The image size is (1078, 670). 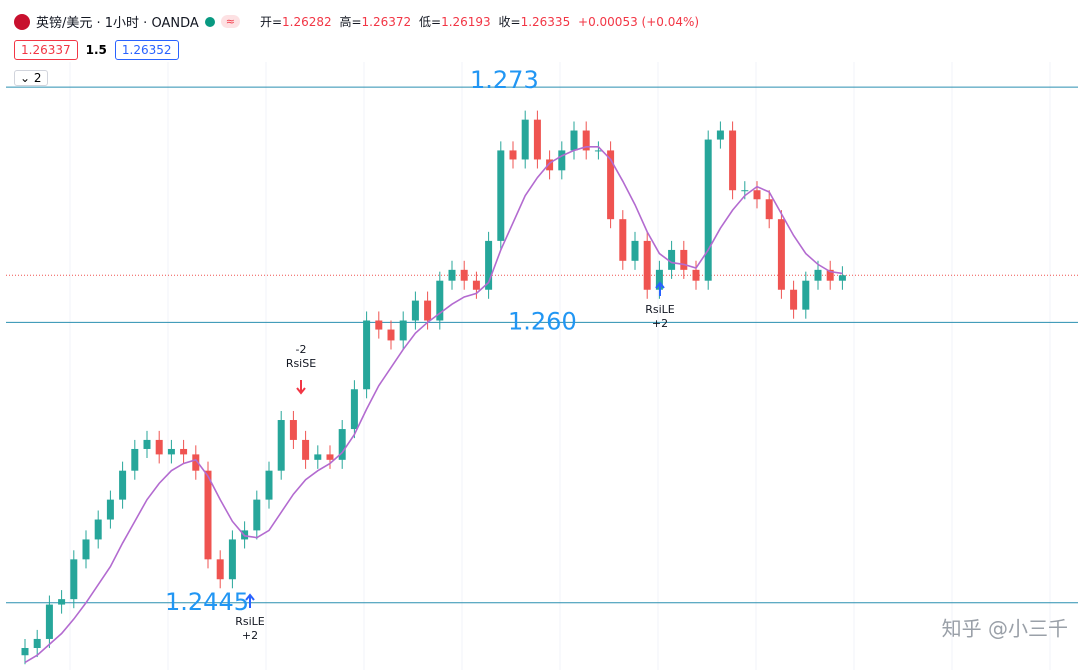 What do you see at coordinates (307, 22) in the screenshot?
I see `ohlc-value: 1.26282` at bounding box center [307, 22].